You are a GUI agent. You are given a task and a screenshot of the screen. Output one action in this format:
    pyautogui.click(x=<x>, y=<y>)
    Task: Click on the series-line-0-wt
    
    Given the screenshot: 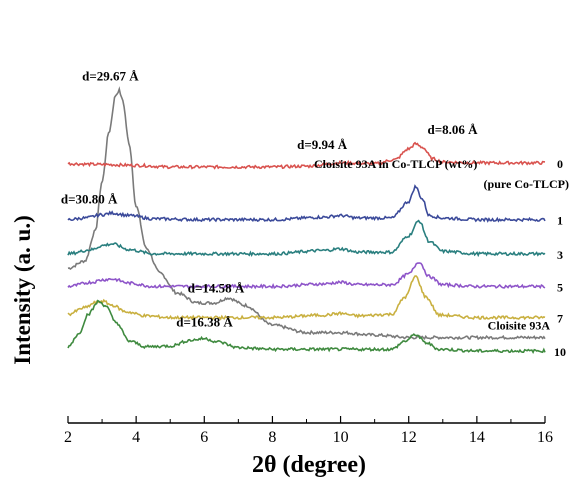 What is the action you would take?
    pyautogui.click(x=306, y=155)
    